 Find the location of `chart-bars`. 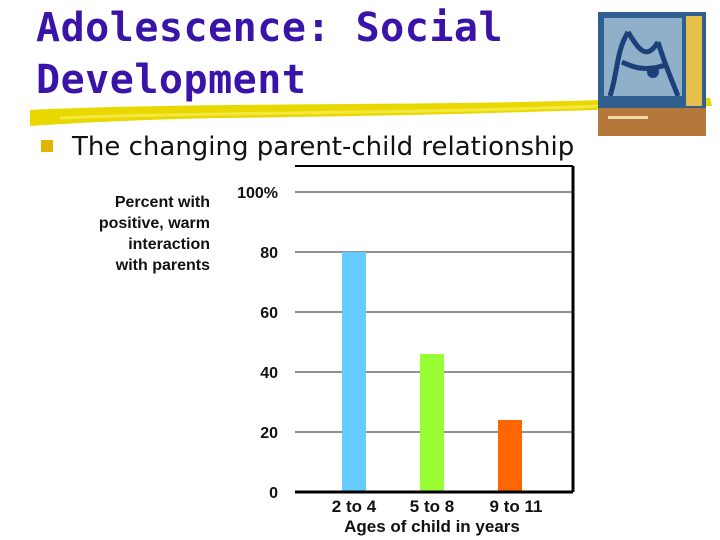

chart-bars is located at coordinates (432, 372).